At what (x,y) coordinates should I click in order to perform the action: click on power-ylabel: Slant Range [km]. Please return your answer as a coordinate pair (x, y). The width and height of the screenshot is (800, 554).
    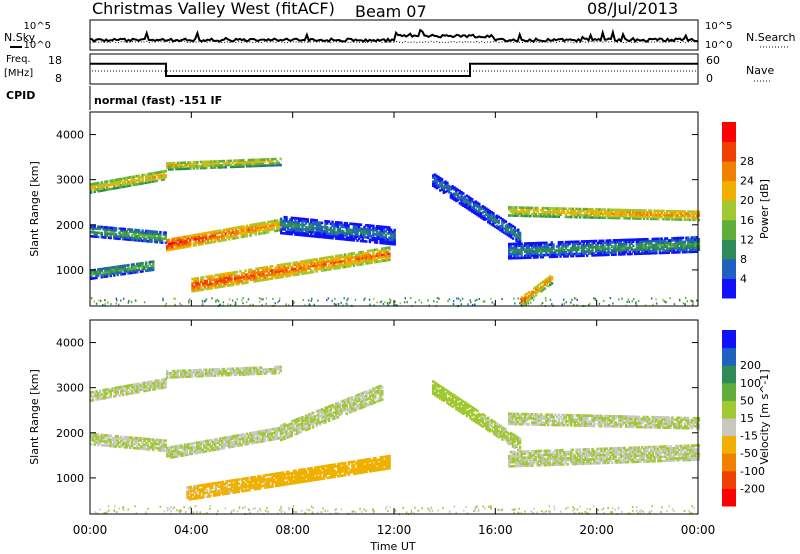
    Looking at the image, I should click on (34, 209).